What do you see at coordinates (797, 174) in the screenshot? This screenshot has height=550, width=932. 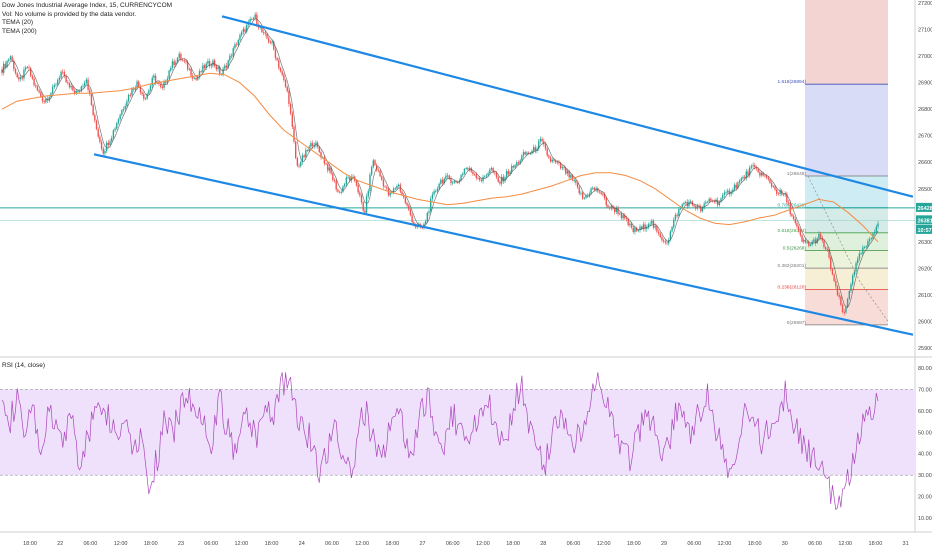 I see `fib-level-label: 1(26548)` at bounding box center [797, 174].